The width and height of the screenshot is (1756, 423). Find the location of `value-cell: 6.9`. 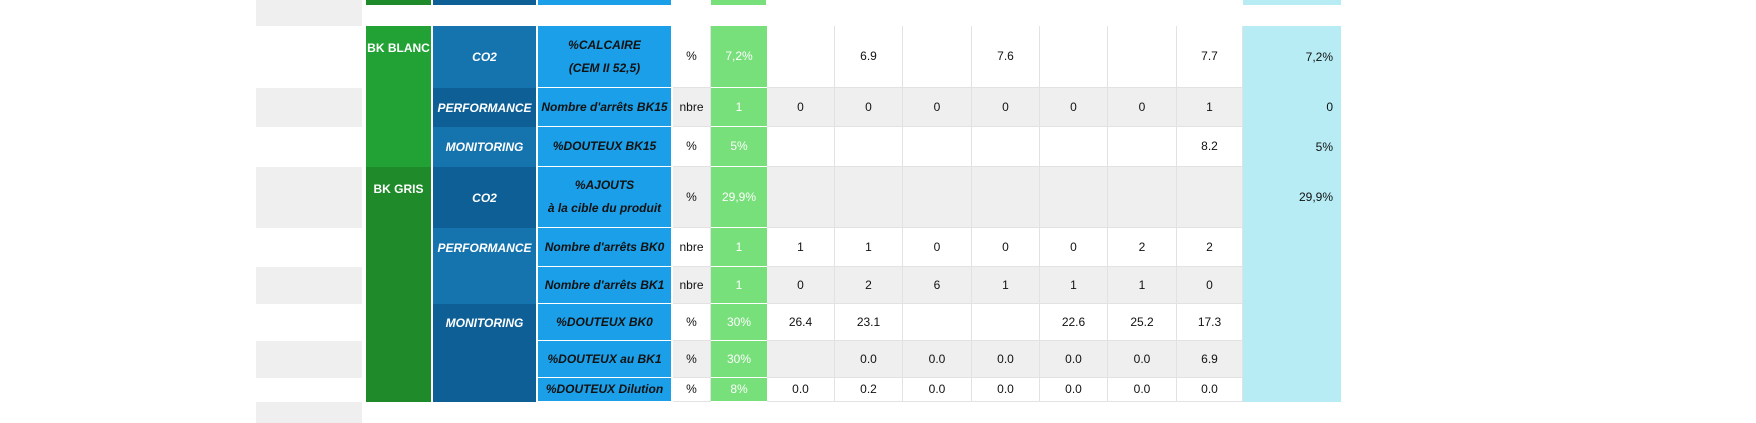

value-cell: 6.9 is located at coordinates (1210, 359).